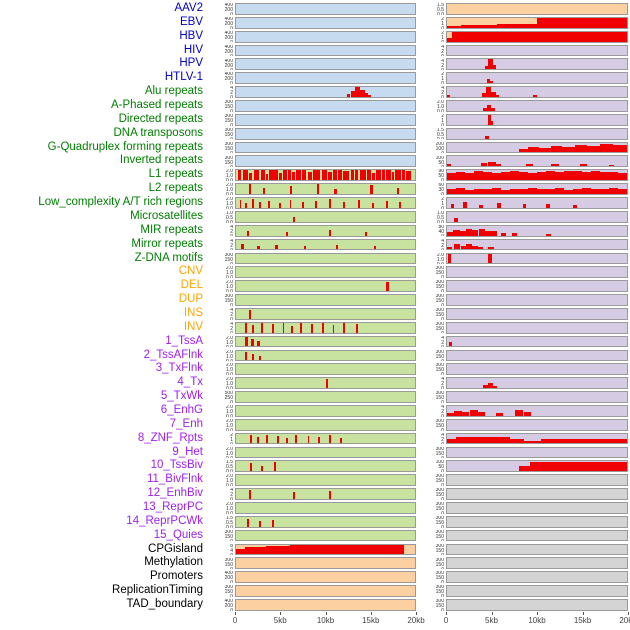 This screenshot has height=630, width=630. I want to click on track-label: EBV, so click(191, 21).